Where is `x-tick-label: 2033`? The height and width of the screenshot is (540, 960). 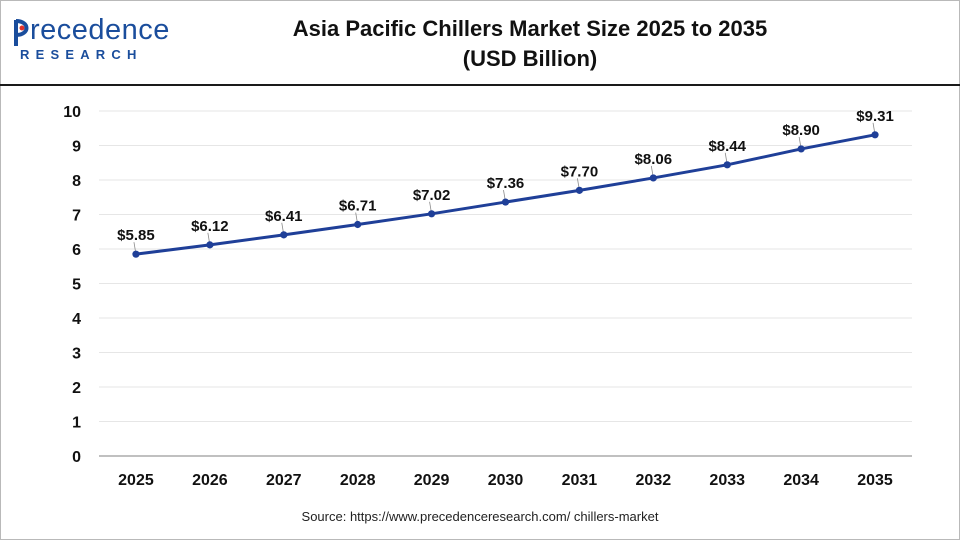
x-tick-label: 2033 is located at coordinates (727, 480).